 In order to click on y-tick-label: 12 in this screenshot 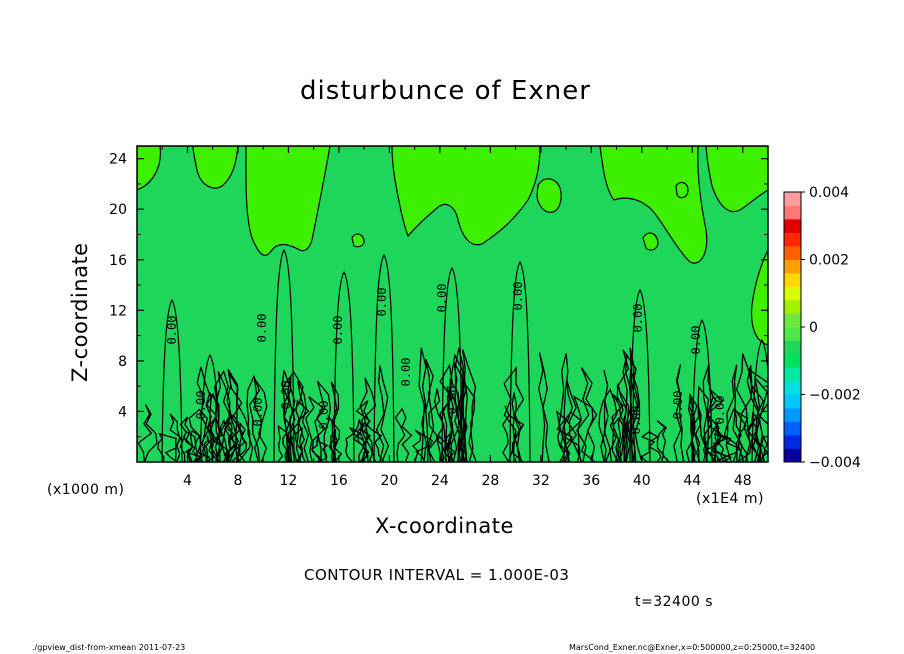, I will do `click(118, 311)`.